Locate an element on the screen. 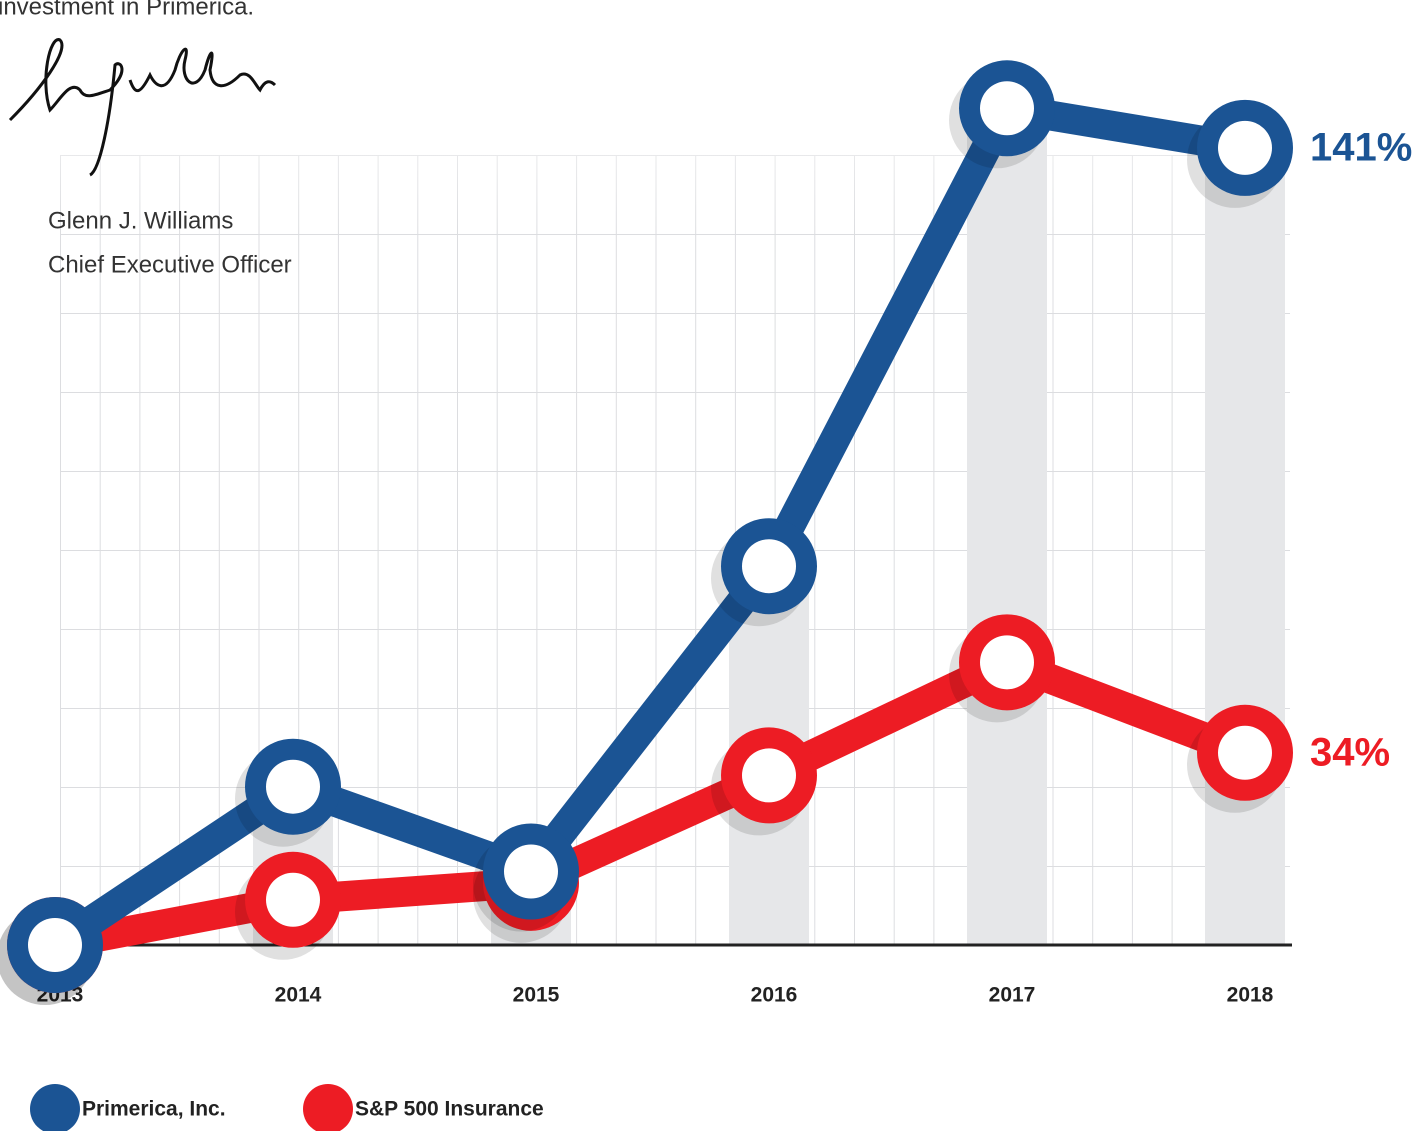 This screenshot has width=1424, height=1131. x-tick-label: 2014 is located at coordinates (298, 995).